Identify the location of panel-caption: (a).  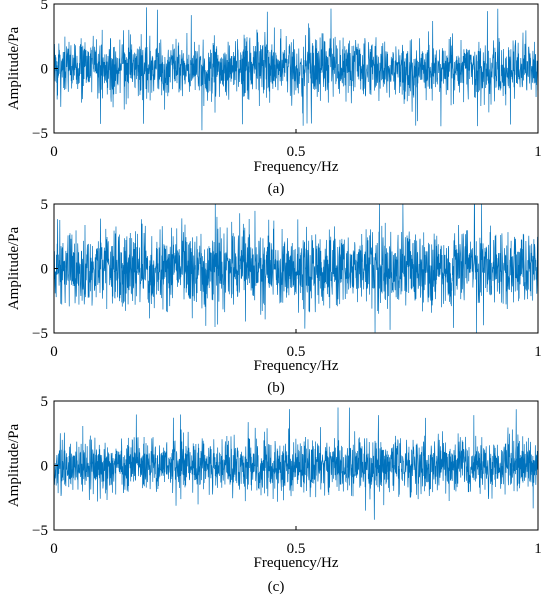
(276, 189).